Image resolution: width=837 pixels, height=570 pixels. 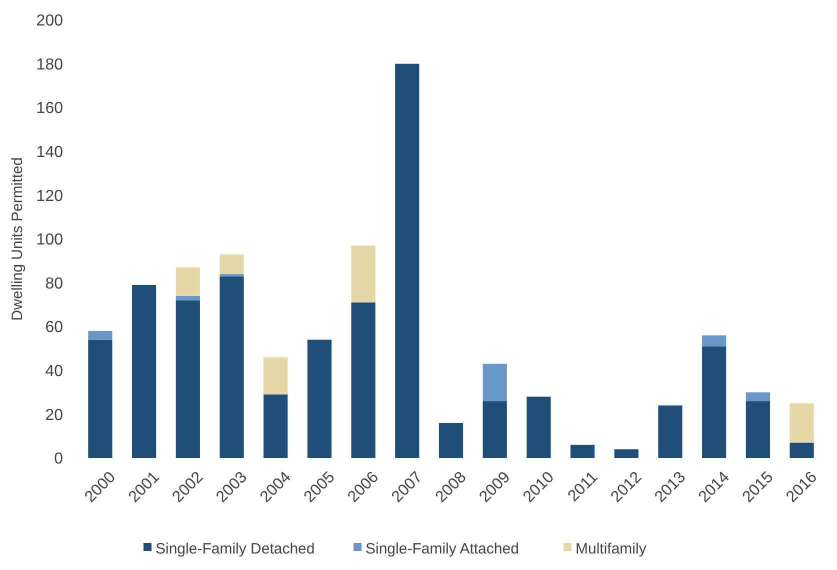 I want to click on y-tick-label: 20, so click(x=54, y=415).